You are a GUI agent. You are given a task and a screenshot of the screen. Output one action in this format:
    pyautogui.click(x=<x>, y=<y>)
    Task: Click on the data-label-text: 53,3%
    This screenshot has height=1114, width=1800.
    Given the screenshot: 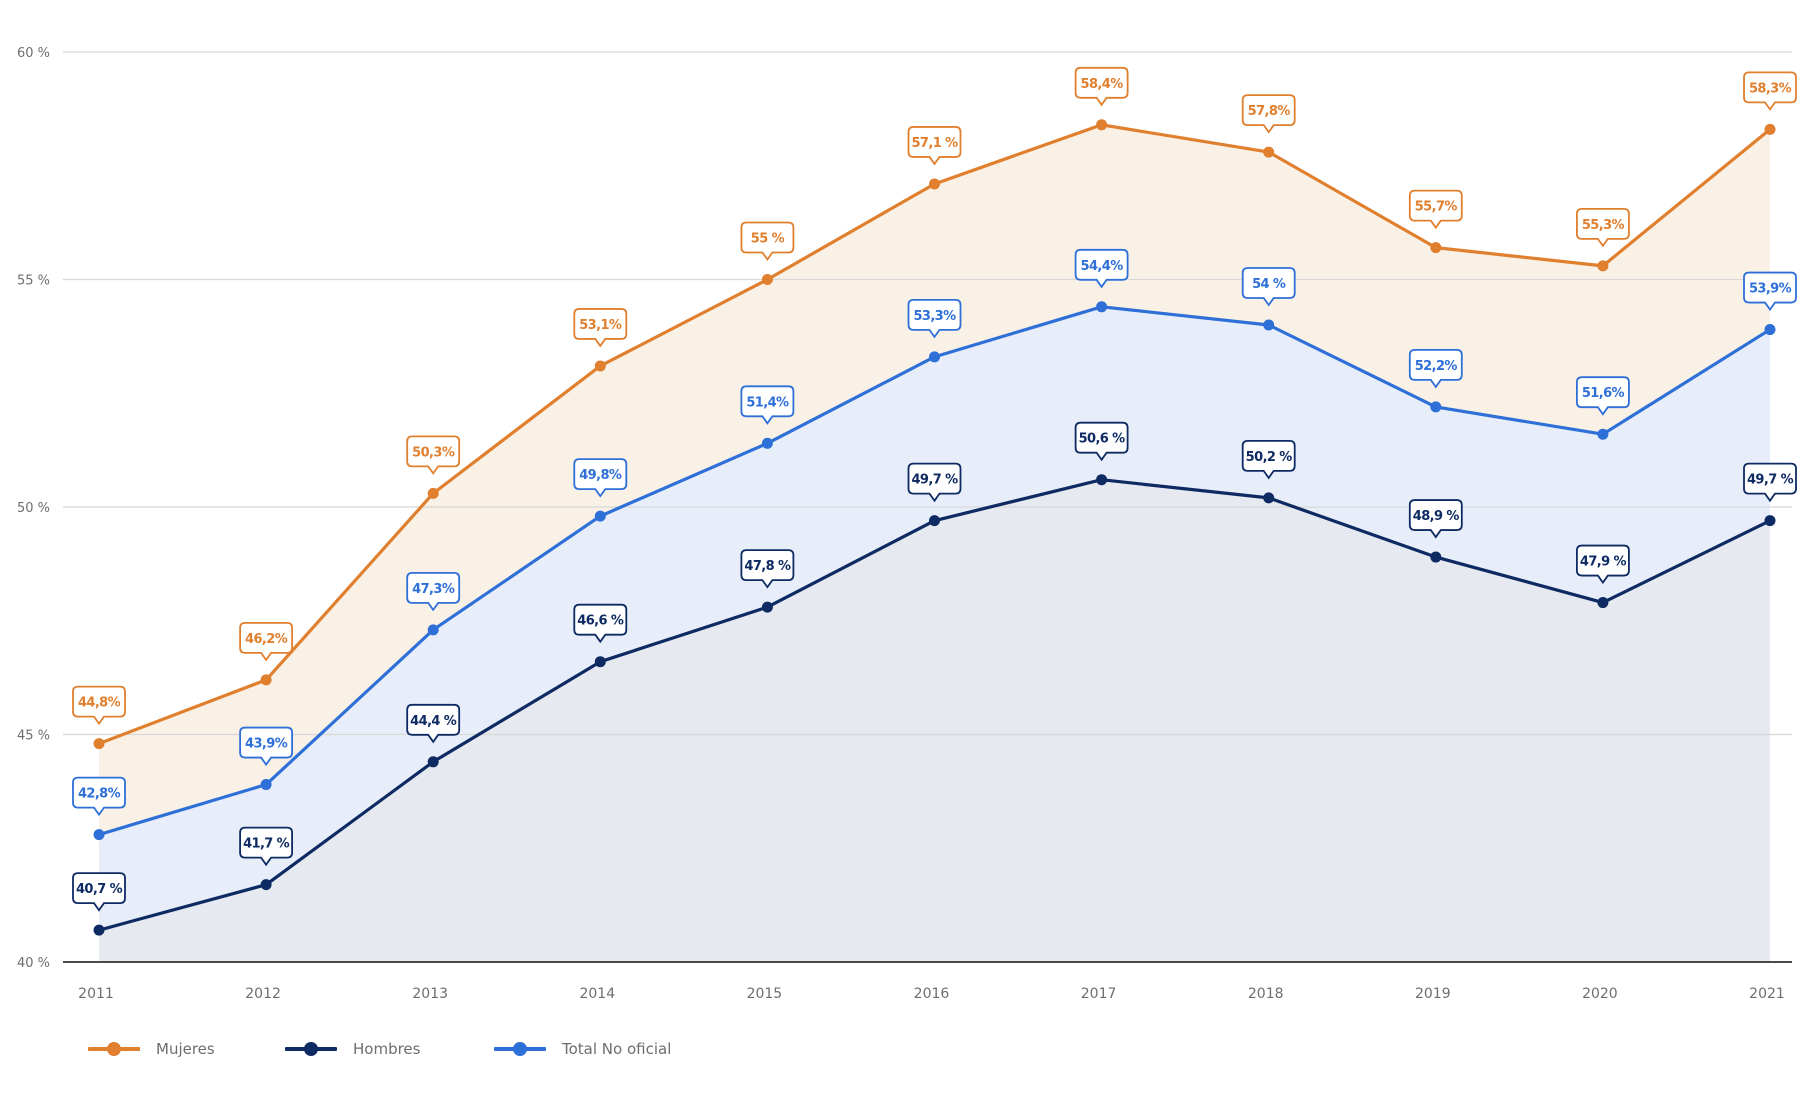 What is the action you would take?
    pyautogui.click(x=934, y=316)
    